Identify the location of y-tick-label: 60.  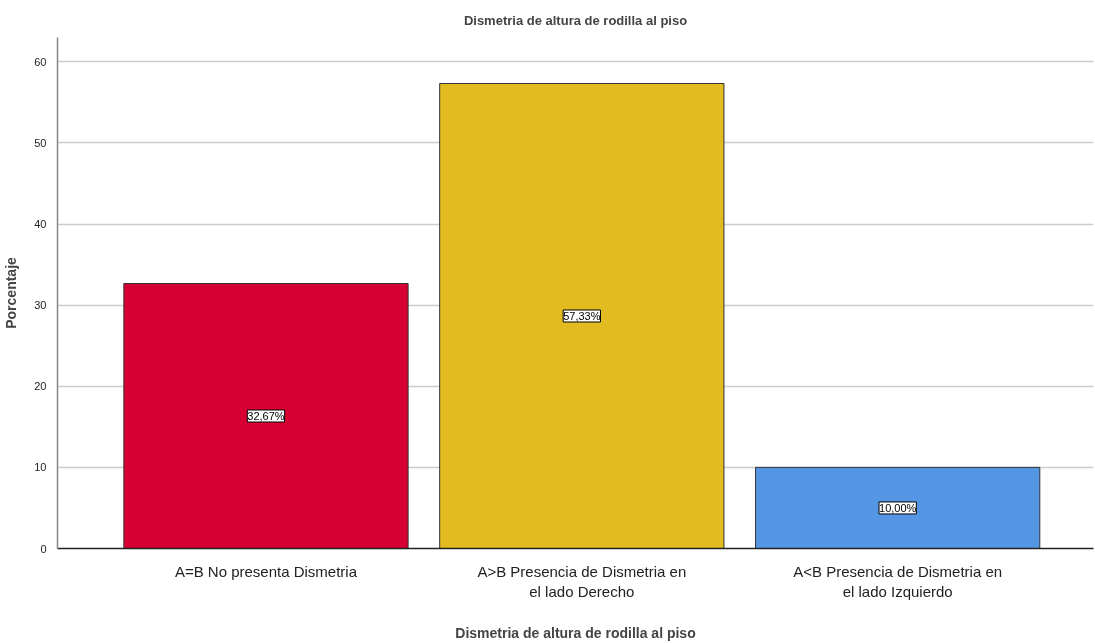
(40, 61).